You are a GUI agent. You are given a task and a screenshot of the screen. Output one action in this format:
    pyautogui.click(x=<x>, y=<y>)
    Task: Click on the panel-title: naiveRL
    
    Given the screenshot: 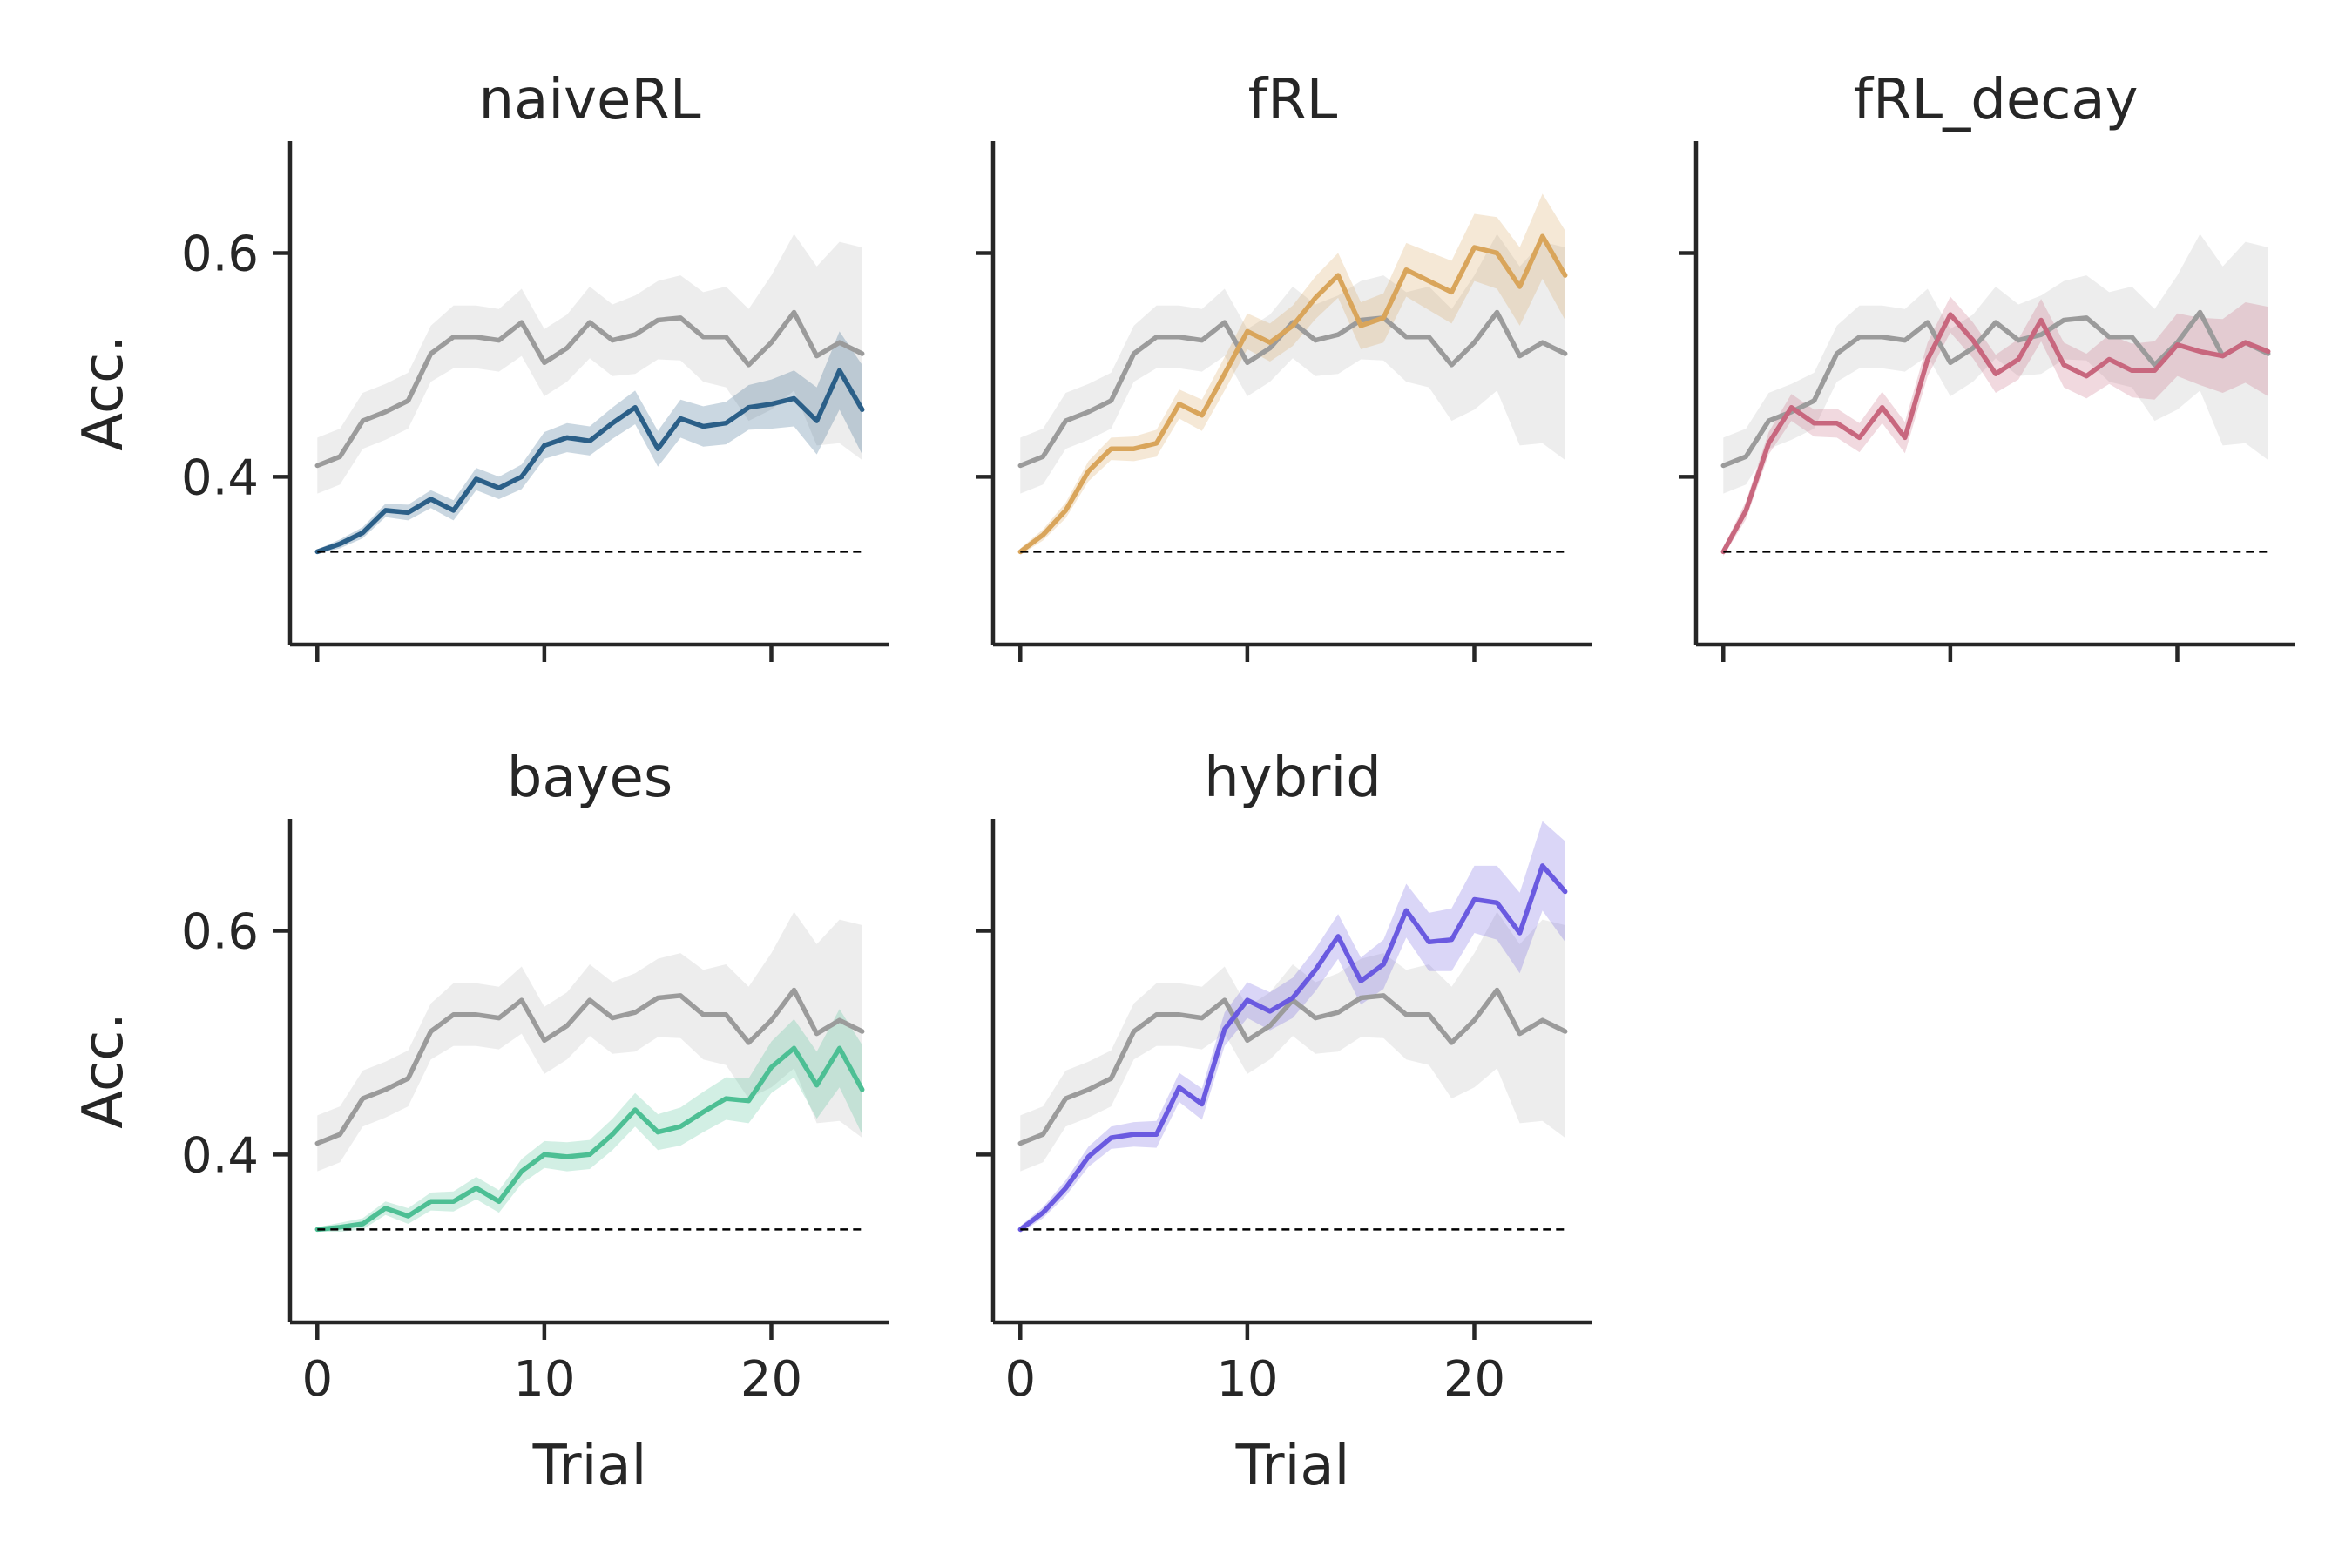 What is the action you would take?
    pyautogui.click(x=590, y=100)
    